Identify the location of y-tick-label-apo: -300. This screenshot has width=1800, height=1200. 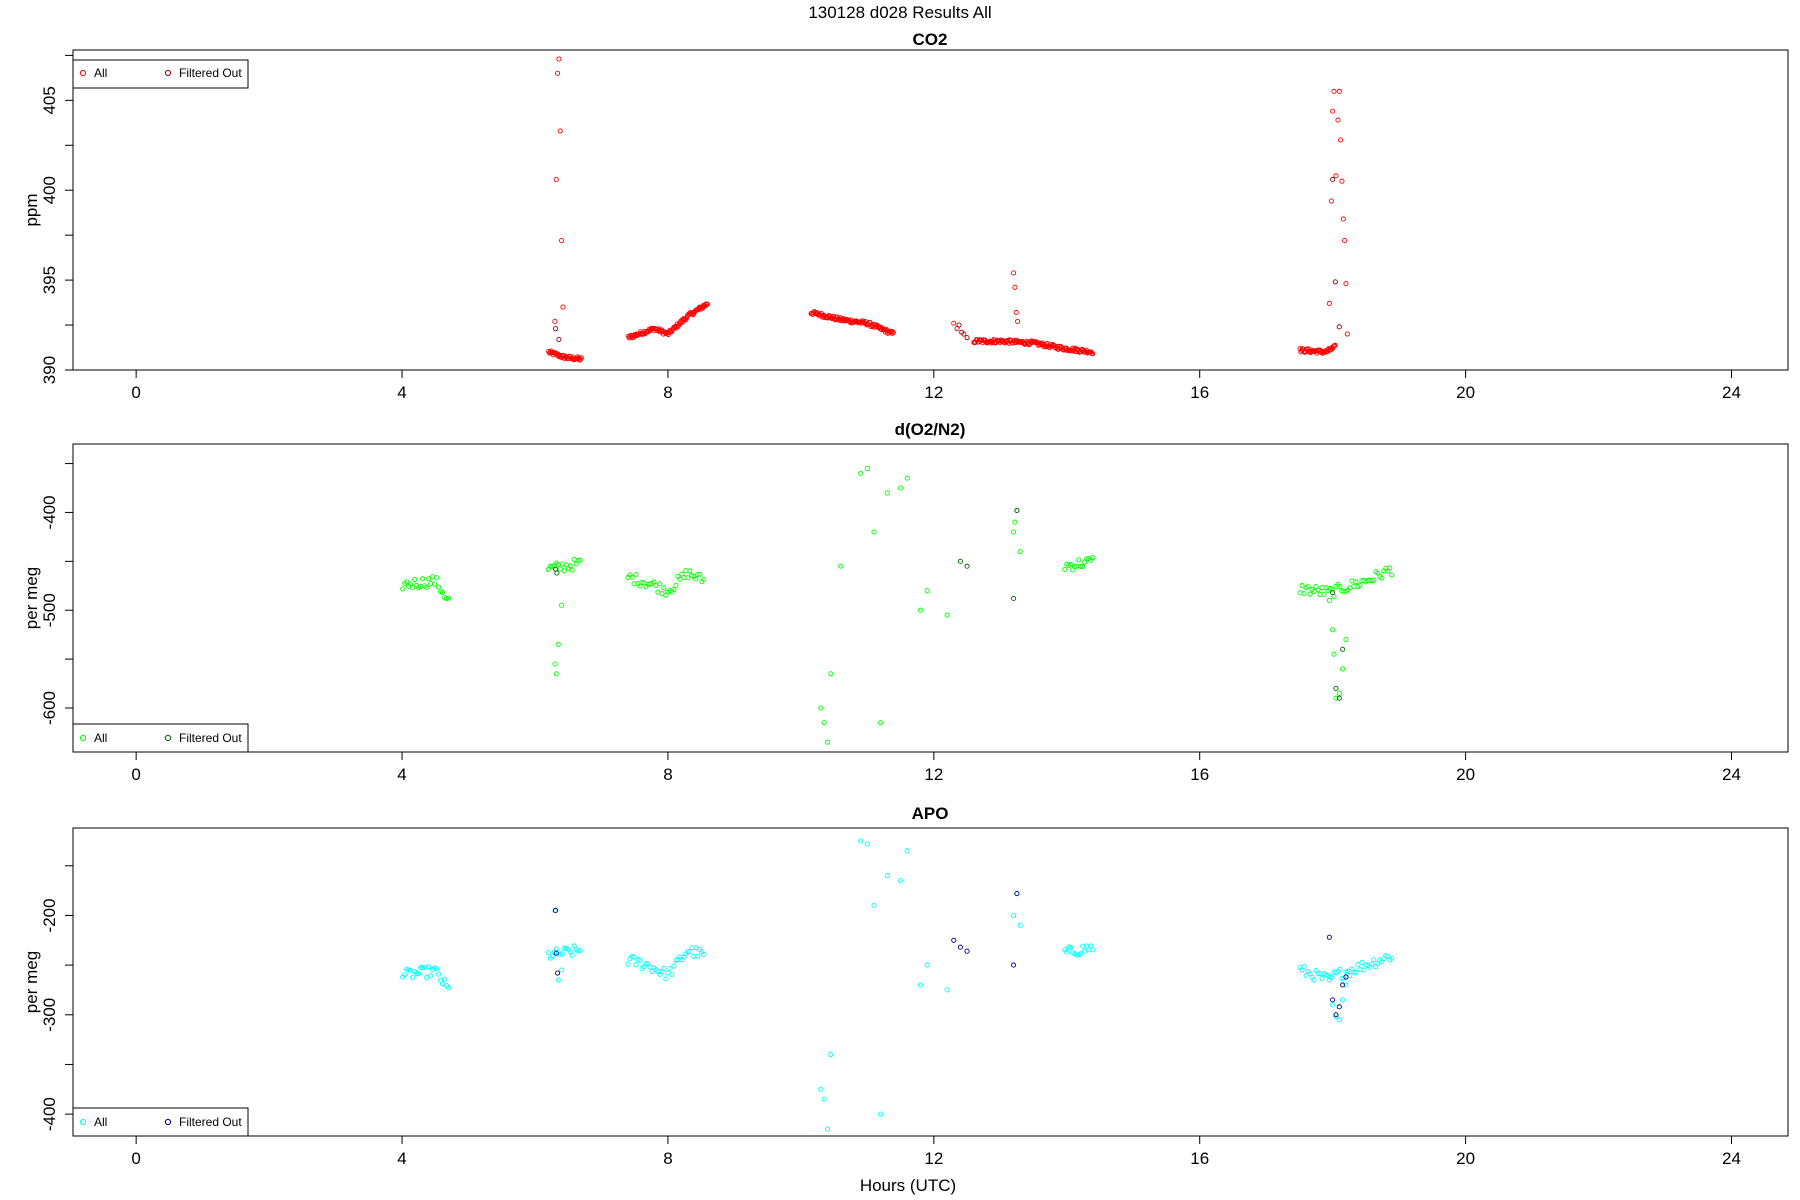
(49, 1015).